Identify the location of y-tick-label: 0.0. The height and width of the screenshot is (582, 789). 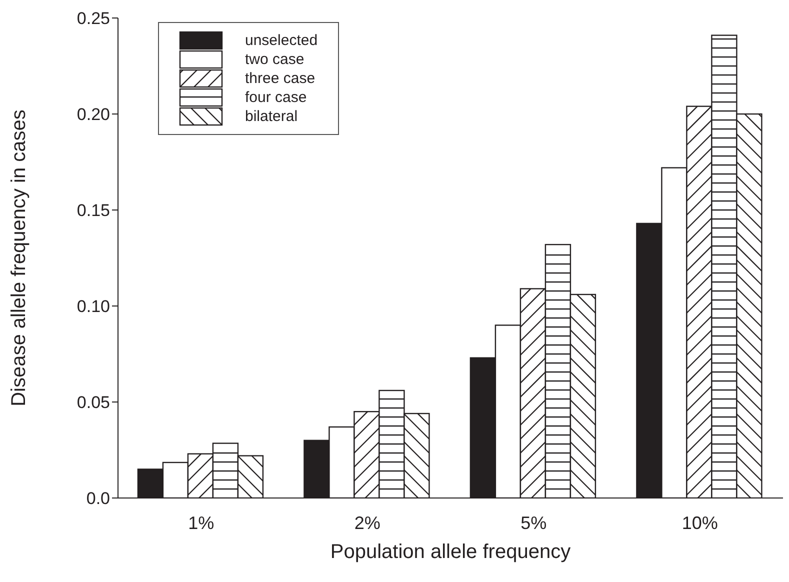
(98, 498).